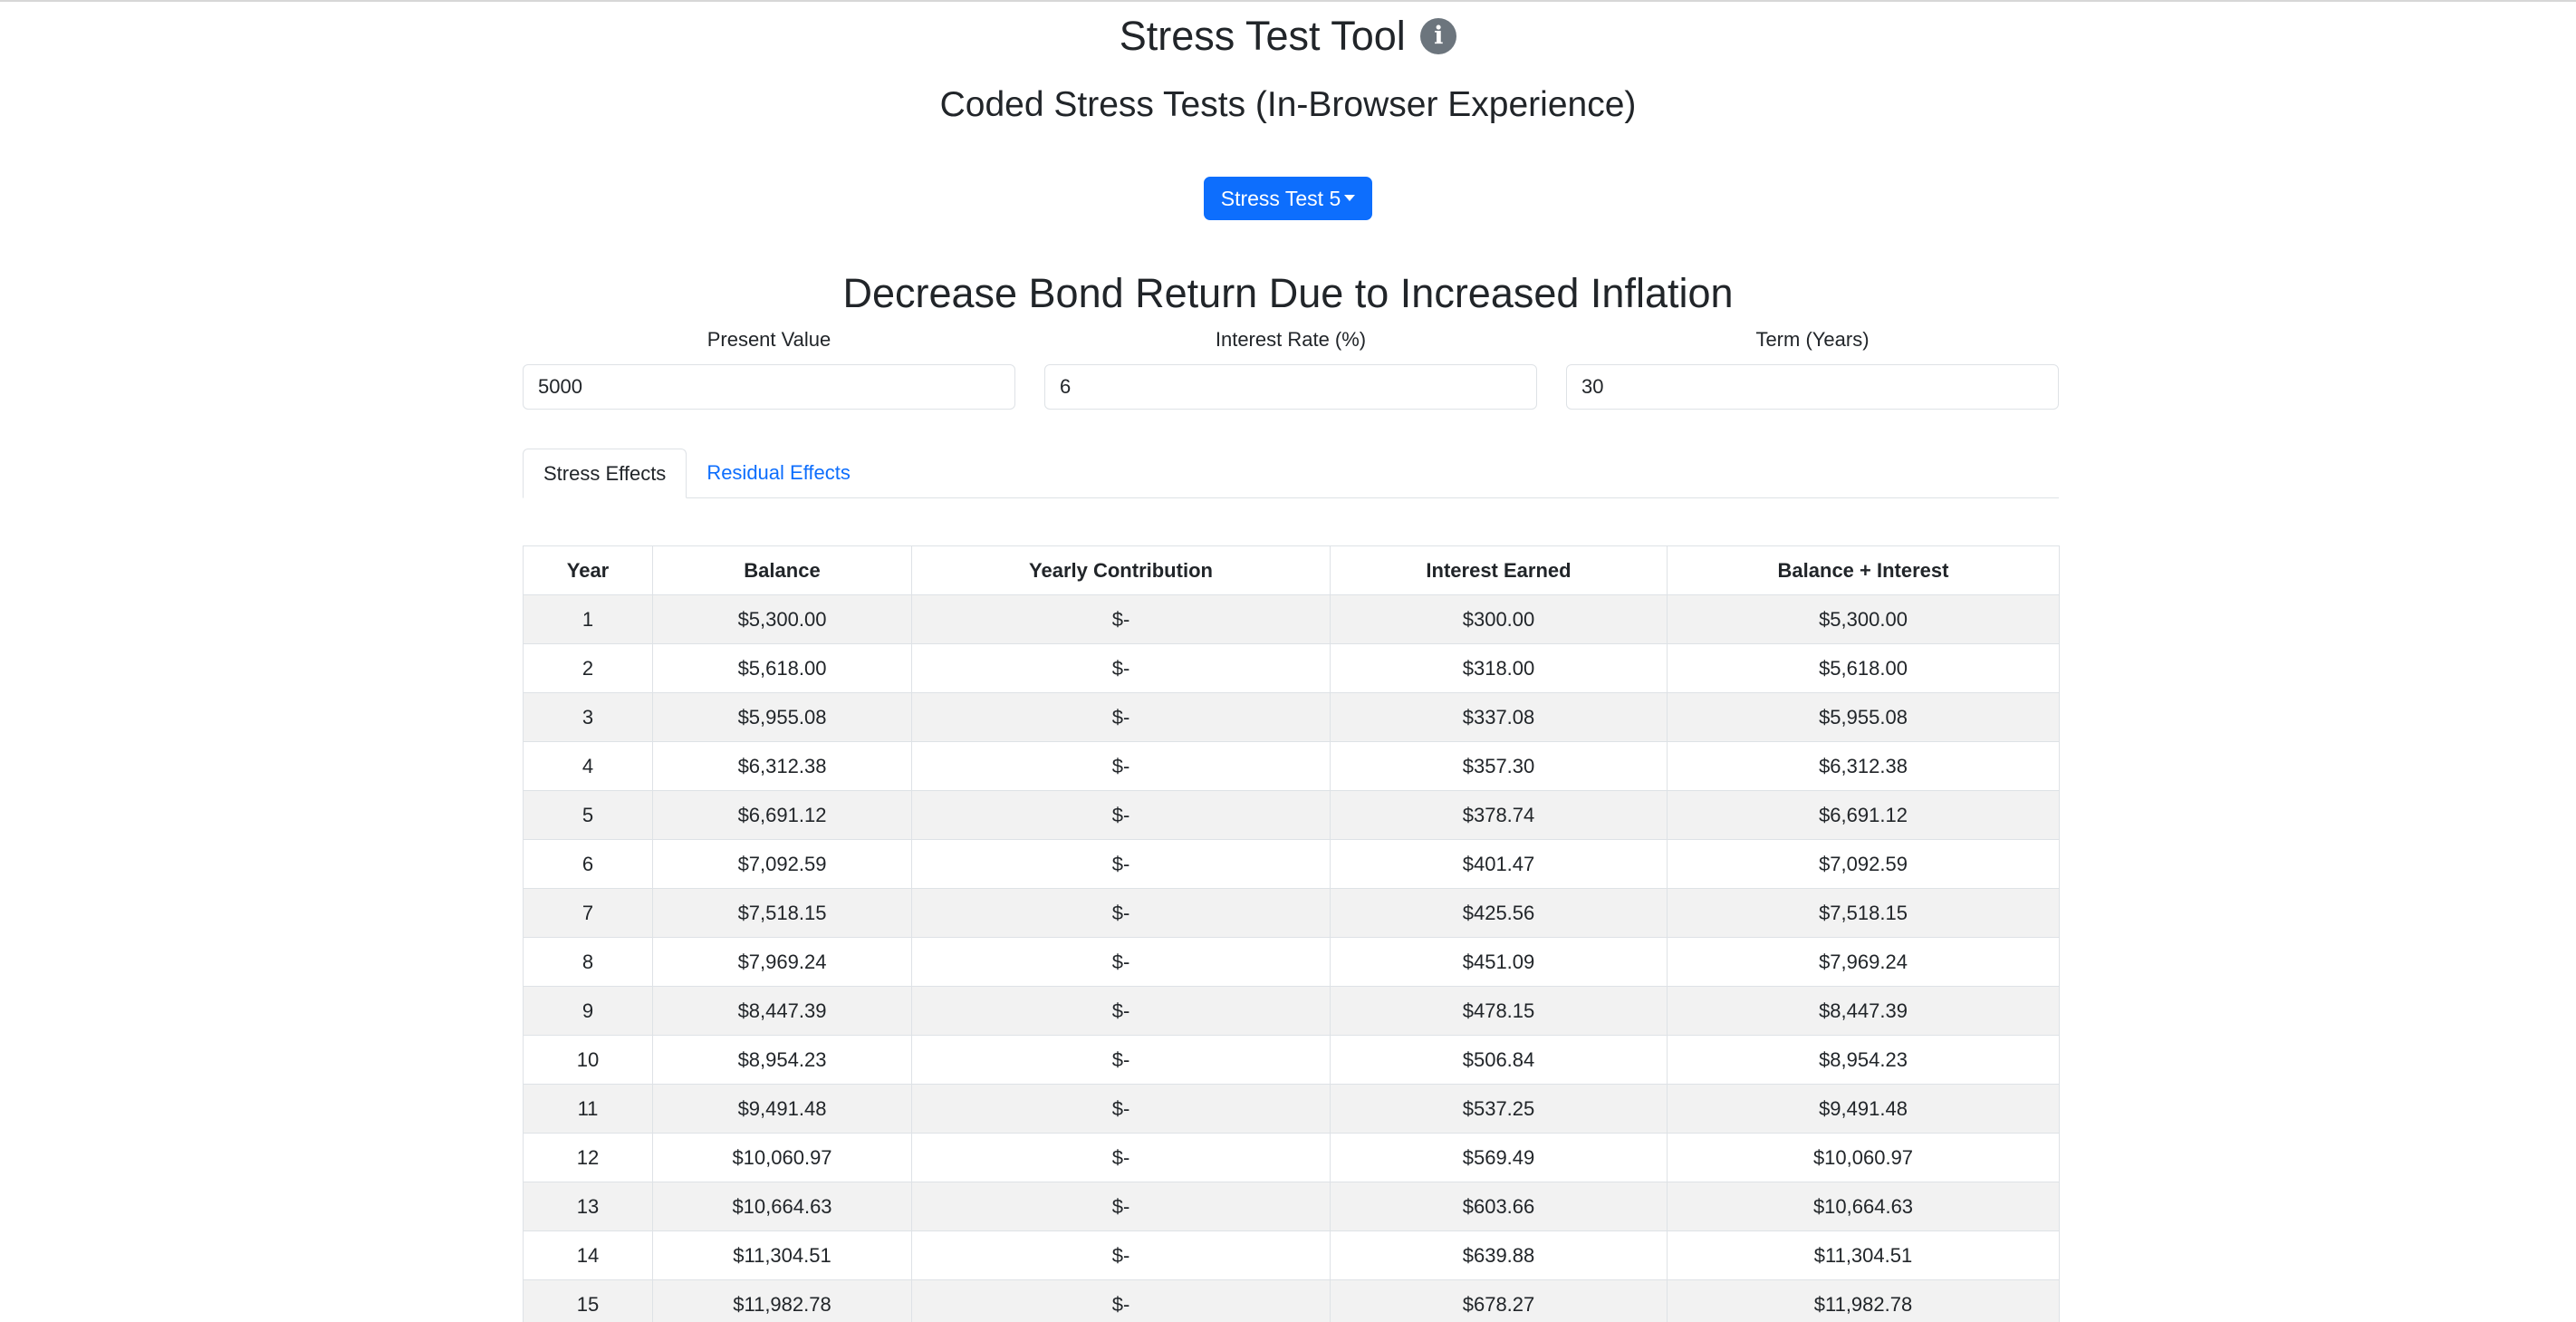  I want to click on cell-year: 15, so click(588, 1300).